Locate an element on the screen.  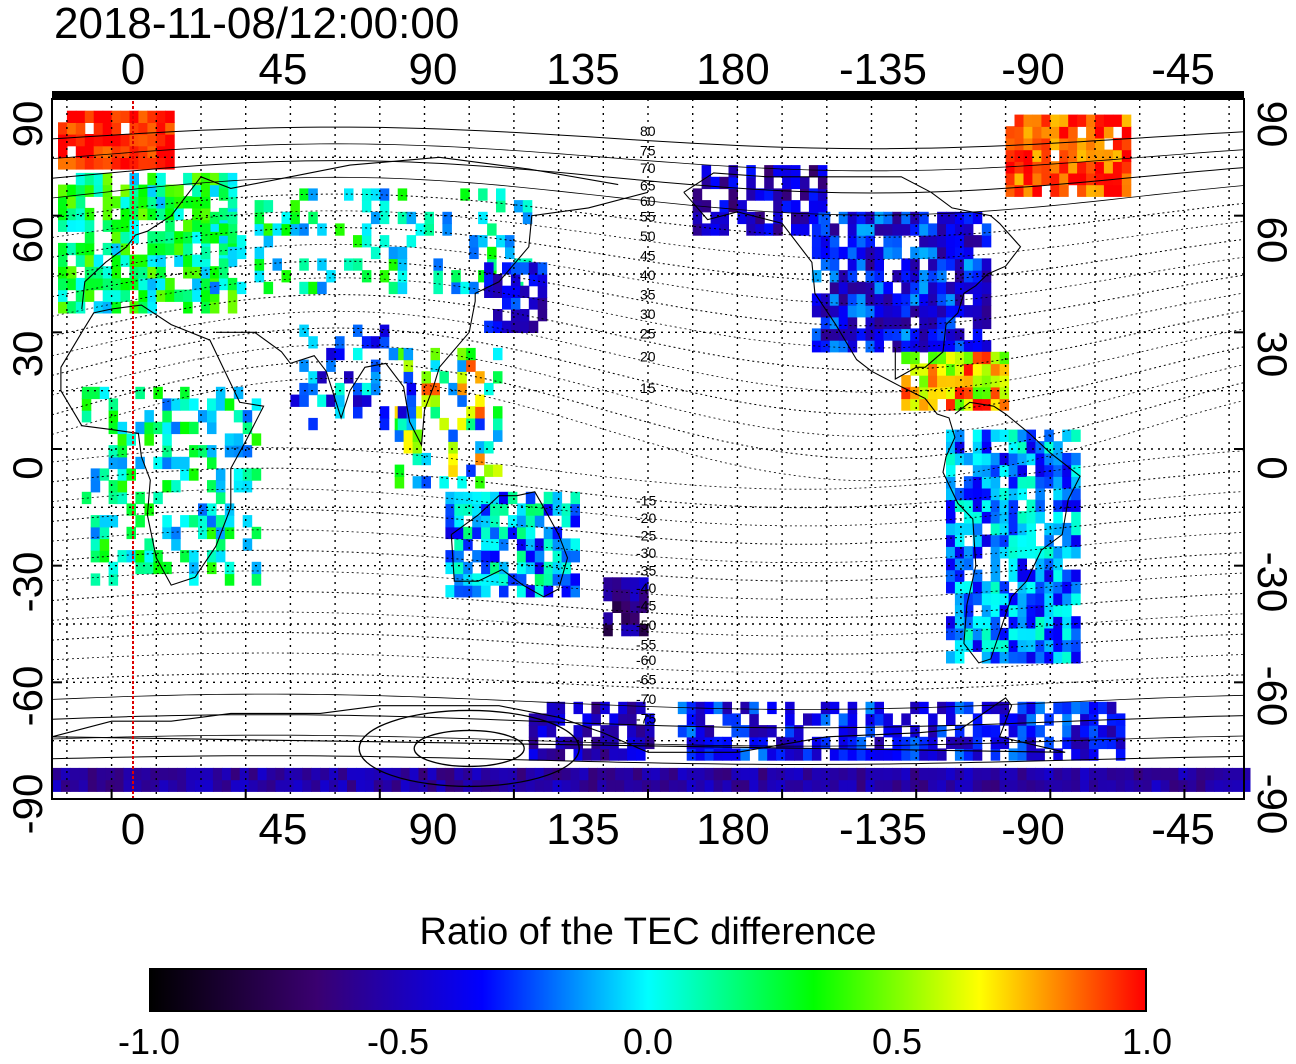
contour-label: 15 is located at coordinates (648, 388).